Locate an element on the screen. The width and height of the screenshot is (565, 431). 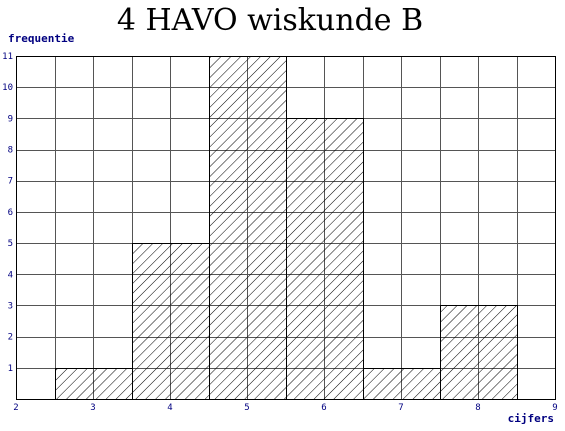
y-tick-label: 3 is located at coordinates (10, 306).